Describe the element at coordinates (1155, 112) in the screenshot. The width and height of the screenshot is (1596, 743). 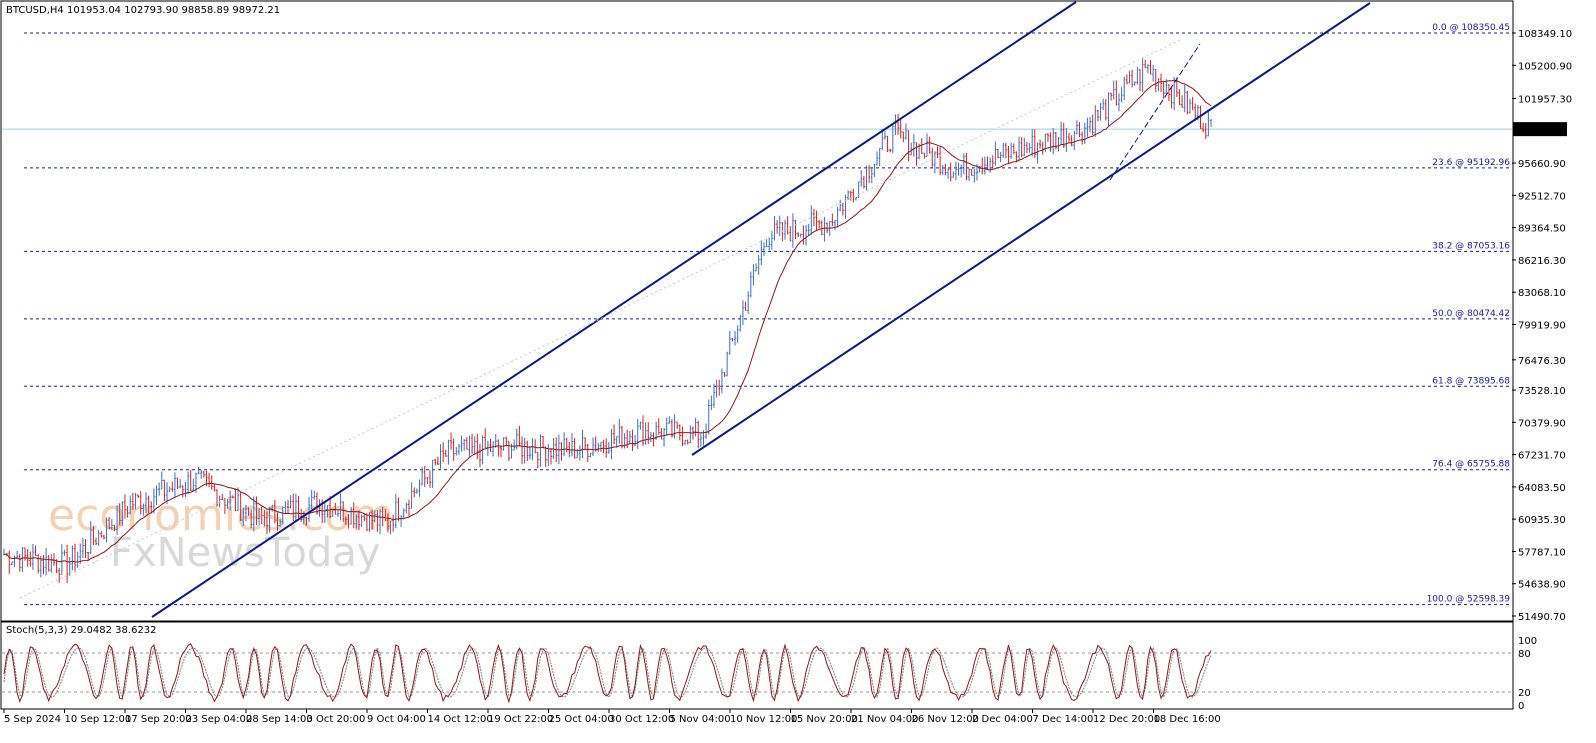
I see `minor-trend-line` at that location.